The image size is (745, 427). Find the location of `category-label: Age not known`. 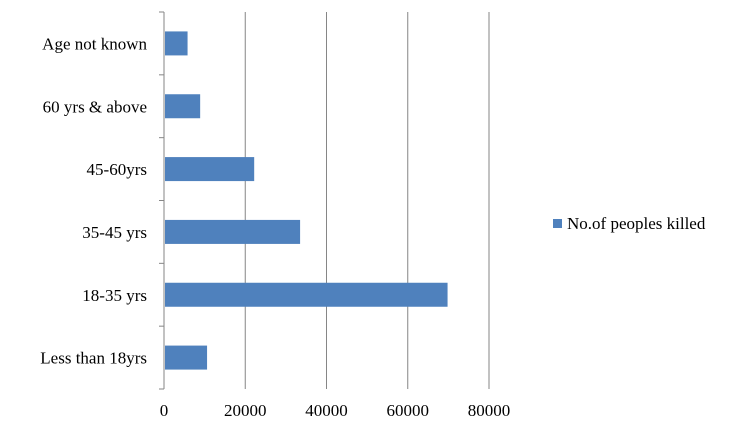

category-label: Age not known is located at coordinates (94, 43).